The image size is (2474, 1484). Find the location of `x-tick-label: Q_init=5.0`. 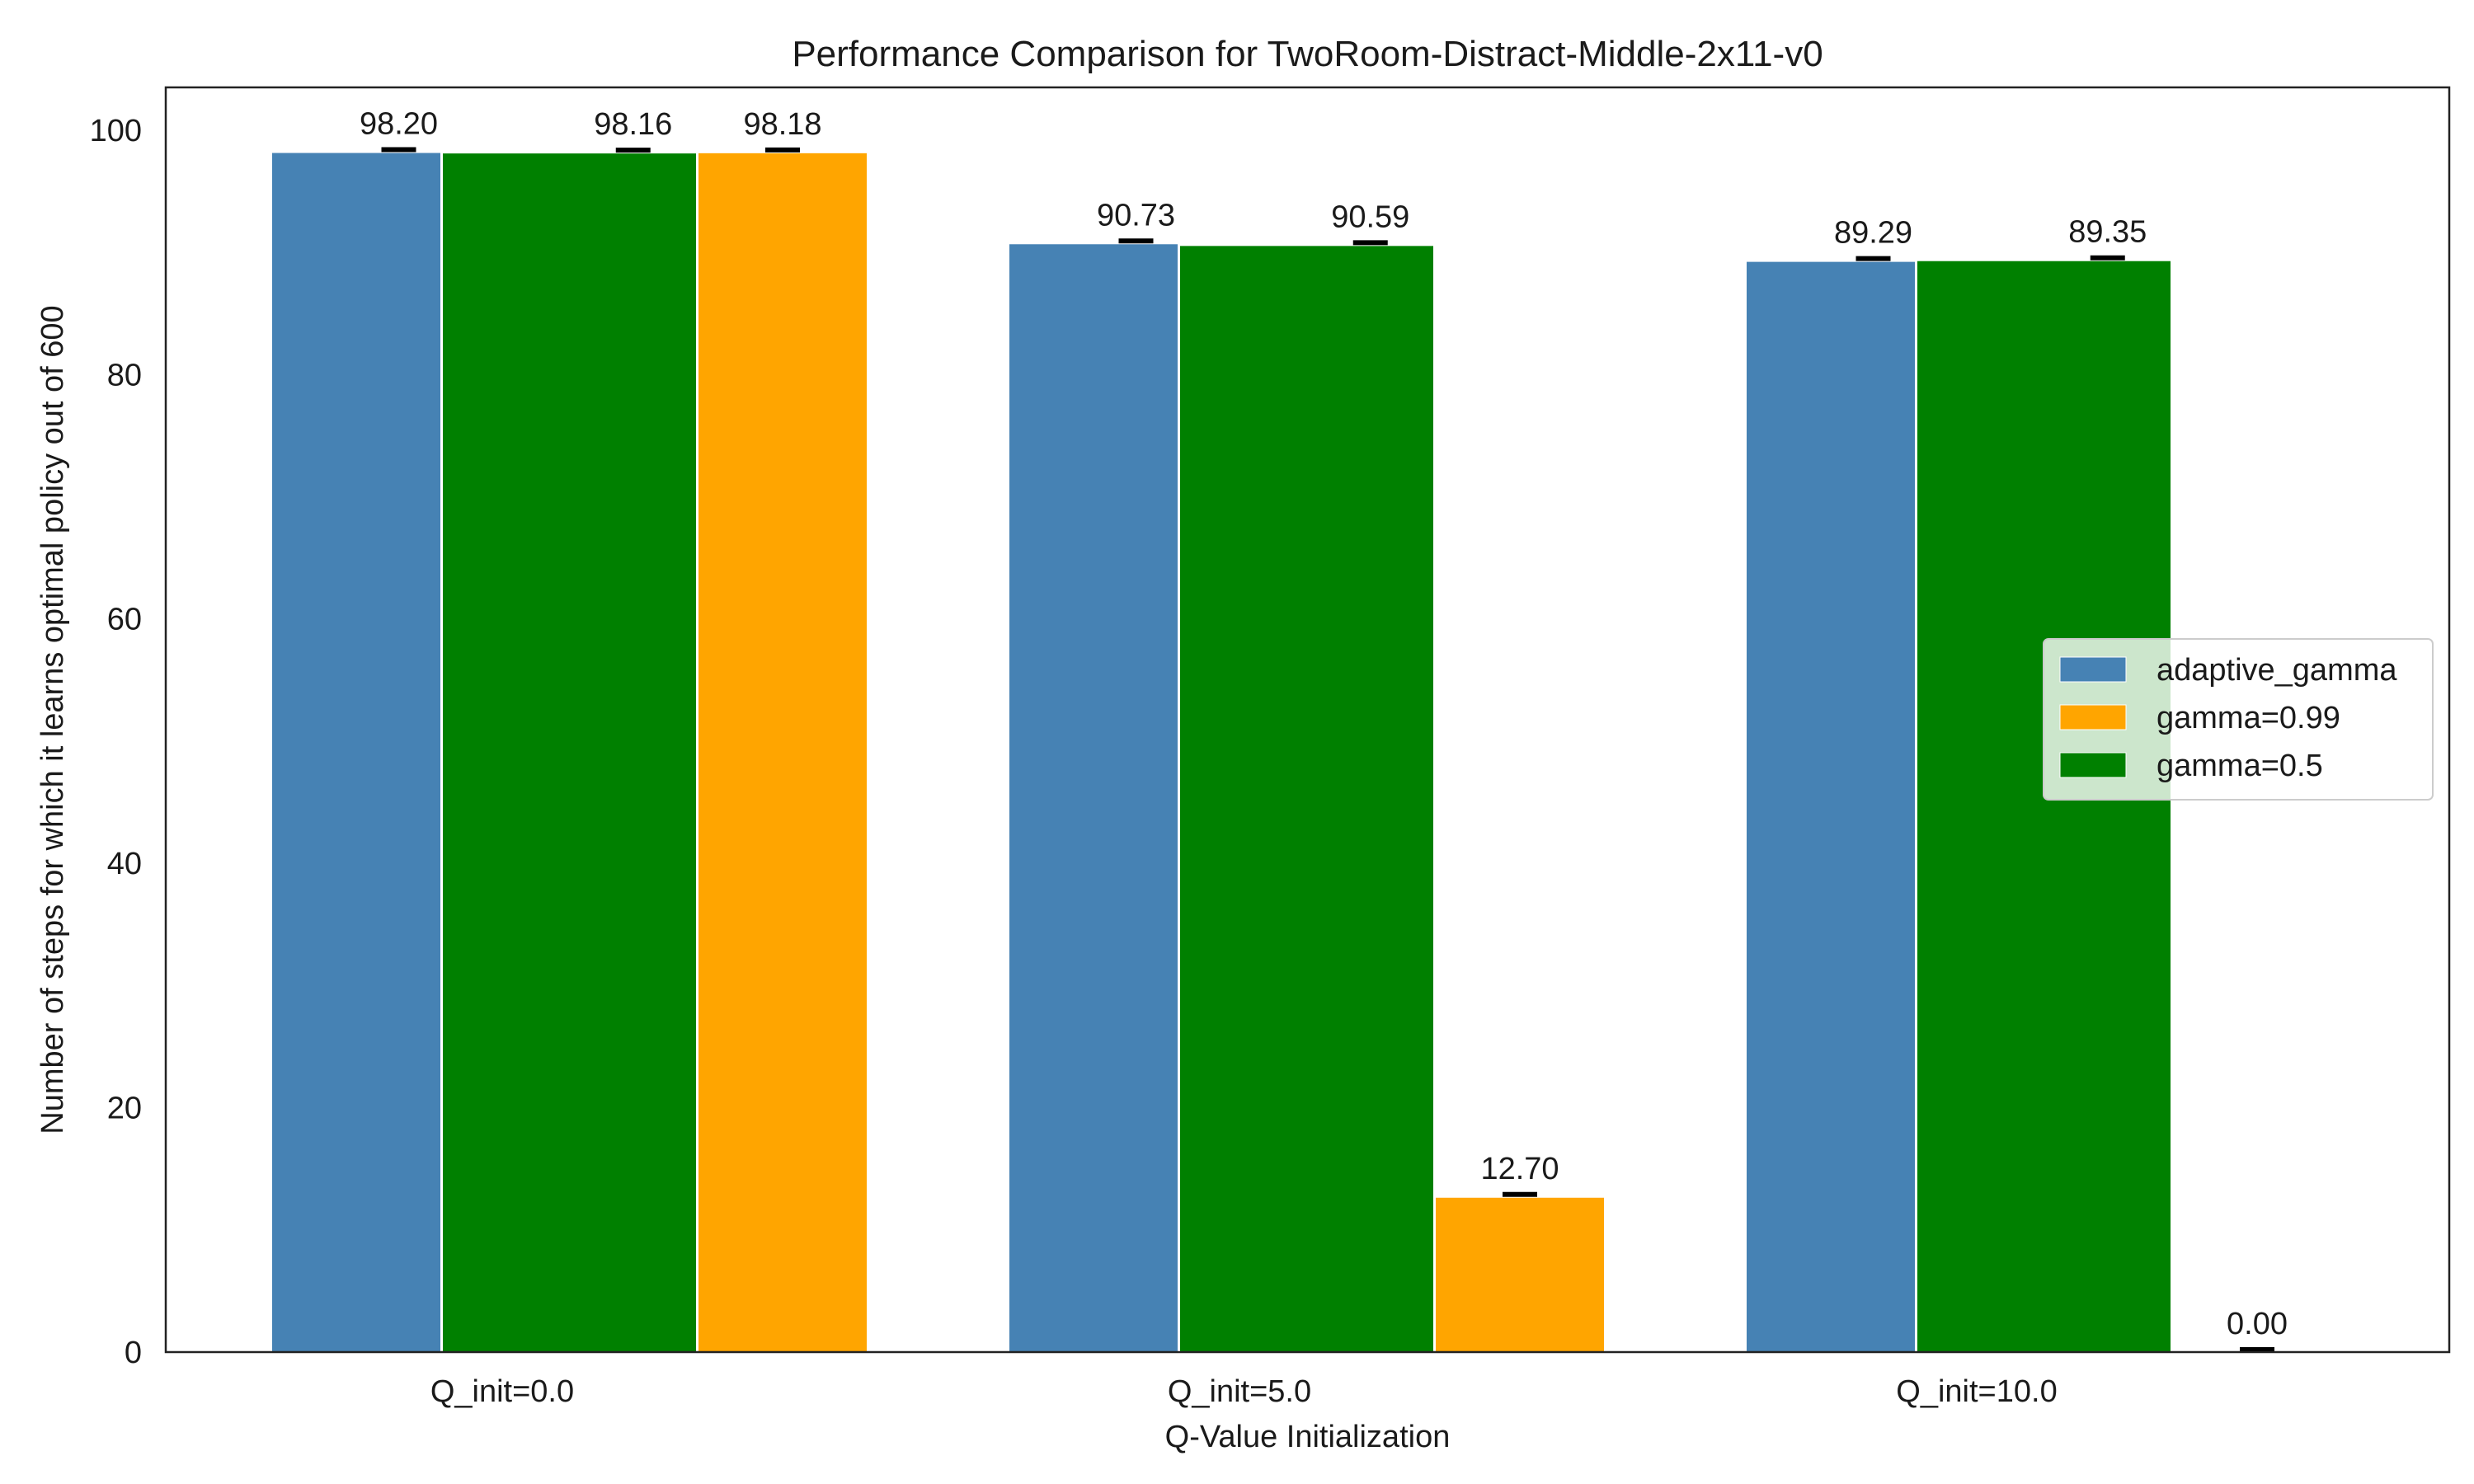

x-tick-label: Q_init=5.0 is located at coordinates (1239, 1391).